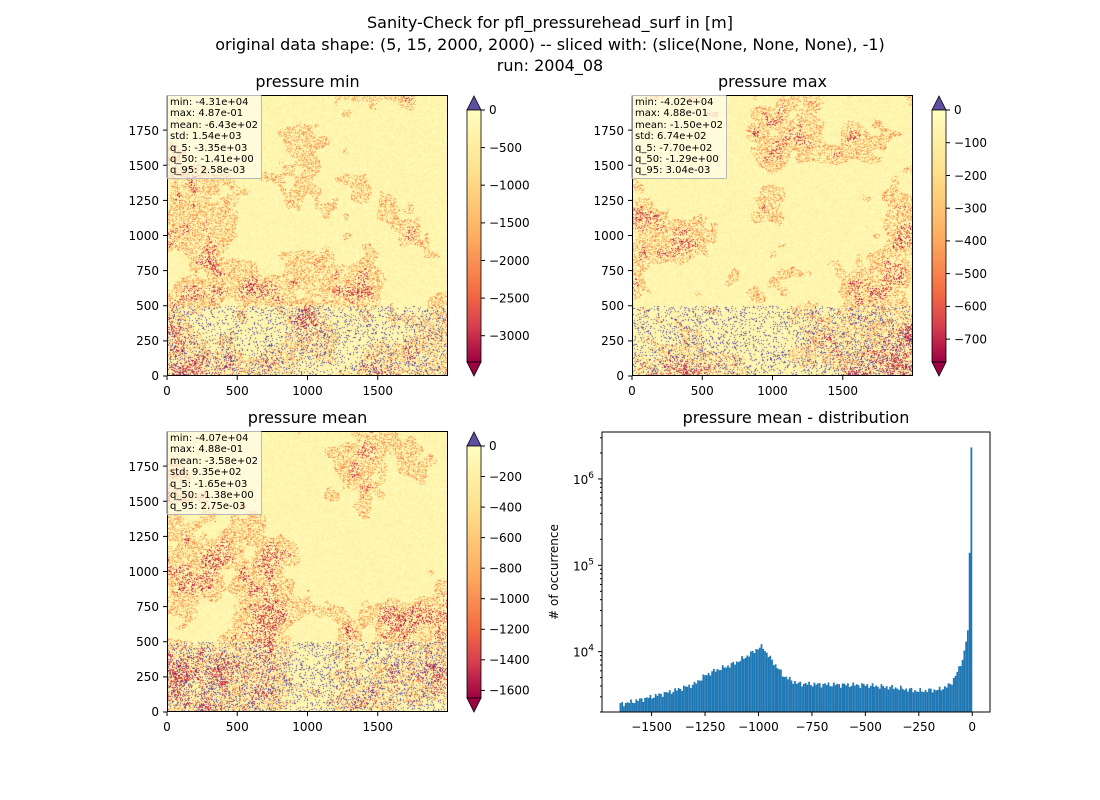 Image resolution: width=1100 pixels, height=800 pixels. What do you see at coordinates (939, 369) in the screenshot?
I see `colorbar-extend-min` at bounding box center [939, 369].